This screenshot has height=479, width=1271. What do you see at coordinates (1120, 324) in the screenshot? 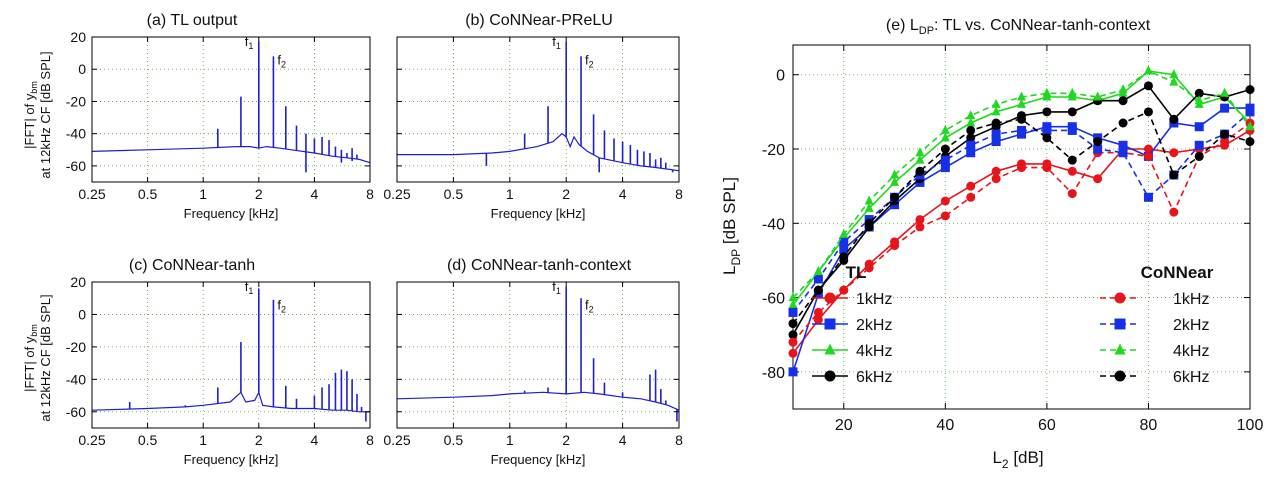
I see `legend-marker-connear` at bounding box center [1120, 324].